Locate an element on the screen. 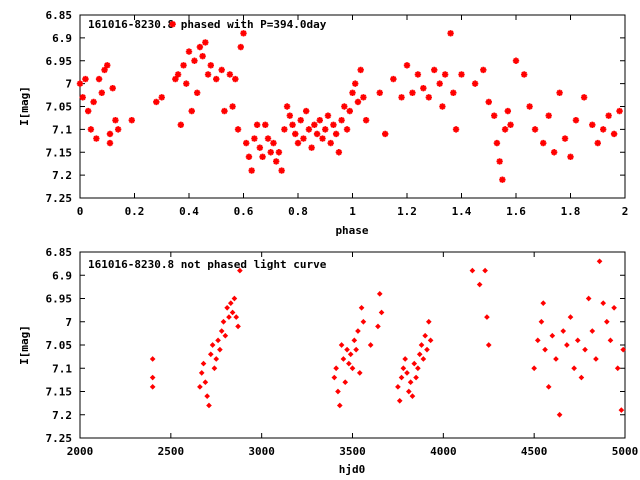 Image resolution: width=640 pixels, height=480 pixels. x-tick-label: 4500 is located at coordinates (534, 451).